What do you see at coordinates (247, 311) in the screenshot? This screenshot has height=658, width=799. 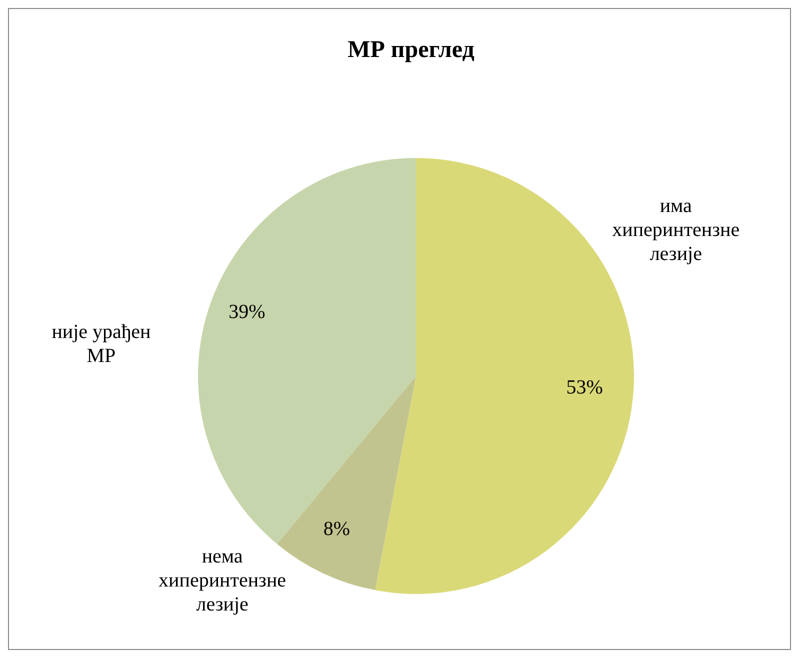 I see `data-label: 39%` at bounding box center [247, 311].